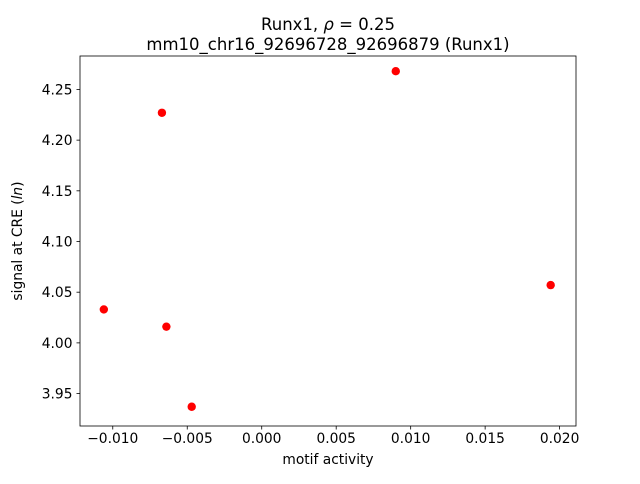  Describe the element at coordinates (57, 293) in the screenshot. I see `y-tick-label: 4.05` at that location.